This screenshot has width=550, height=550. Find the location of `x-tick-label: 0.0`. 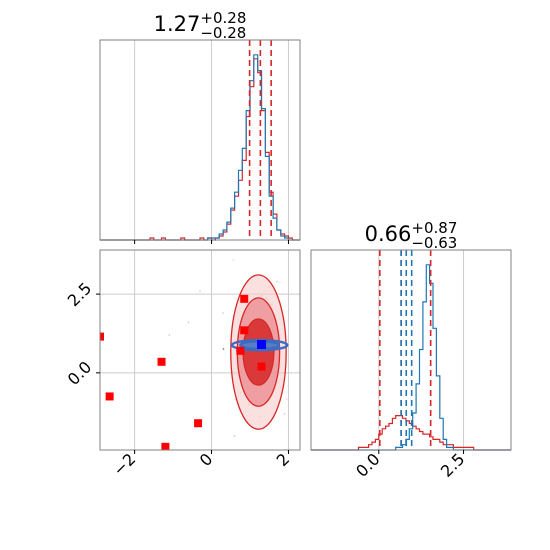

x-tick-label: 0.0 is located at coordinates (367, 464).